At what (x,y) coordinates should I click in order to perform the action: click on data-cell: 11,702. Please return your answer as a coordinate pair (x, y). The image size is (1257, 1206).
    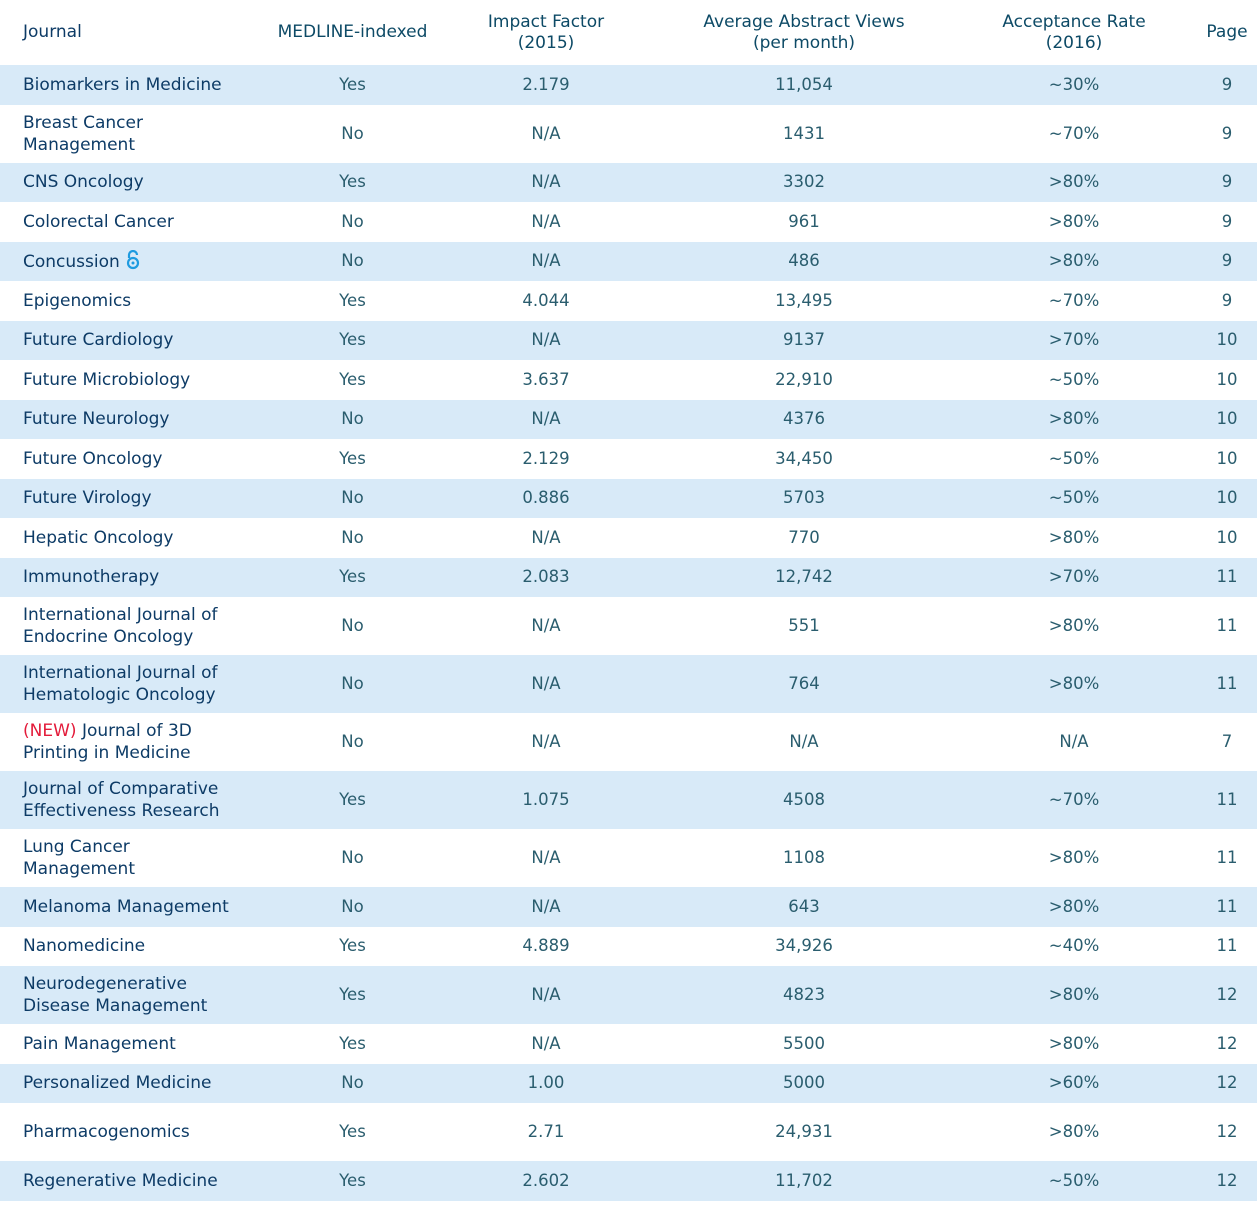
    Looking at the image, I should click on (804, 1181).